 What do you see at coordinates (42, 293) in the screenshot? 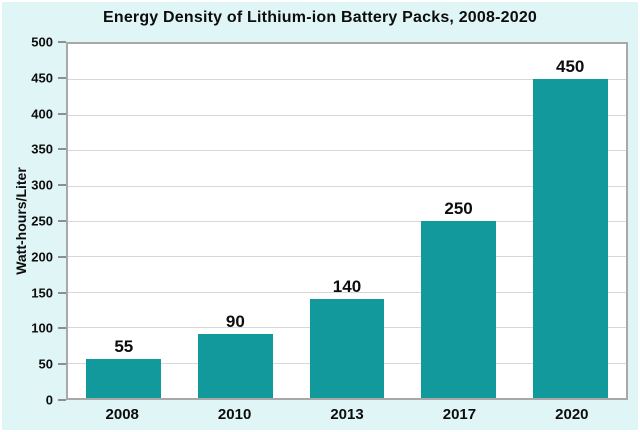
I see `y-tick-label: 150` at bounding box center [42, 293].